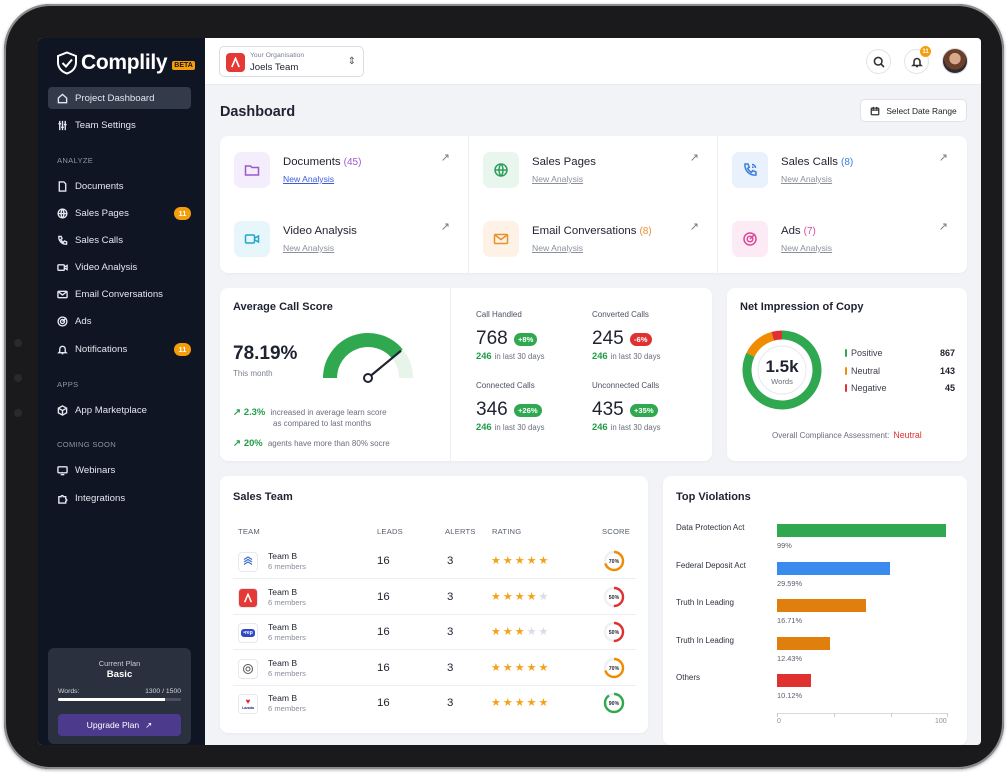 The image size is (1008, 773). What do you see at coordinates (710, 527) in the screenshot?
I see `violation-label: Data Protection Act` at bounding box center [710, 527].